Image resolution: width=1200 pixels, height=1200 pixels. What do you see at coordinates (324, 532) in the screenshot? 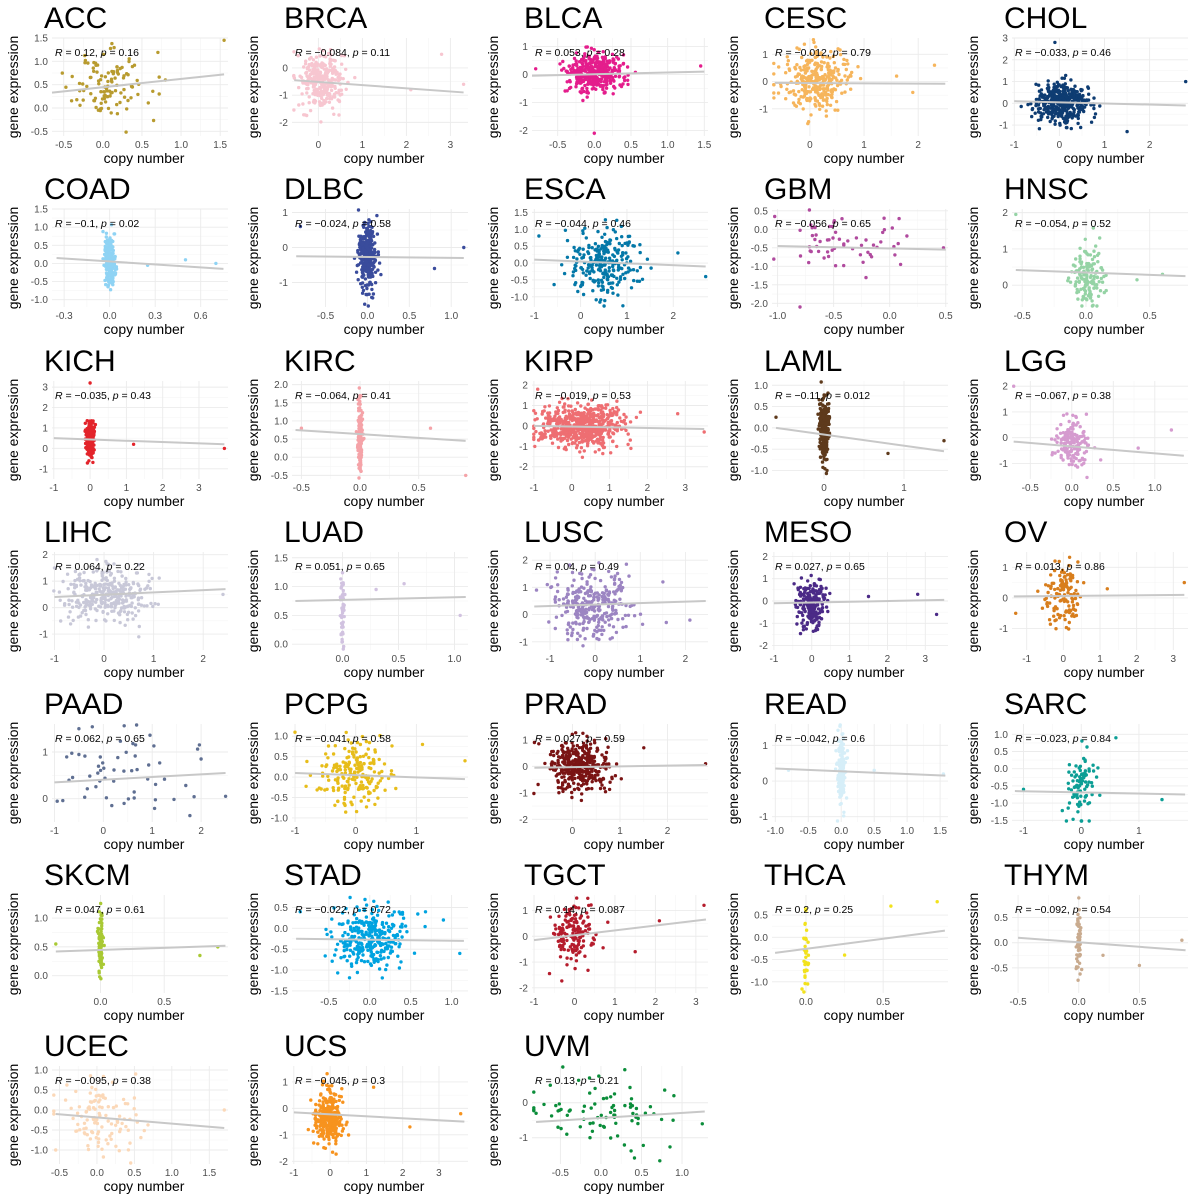
I see `panel-title: LUAD` at bounding box center [324, 532].